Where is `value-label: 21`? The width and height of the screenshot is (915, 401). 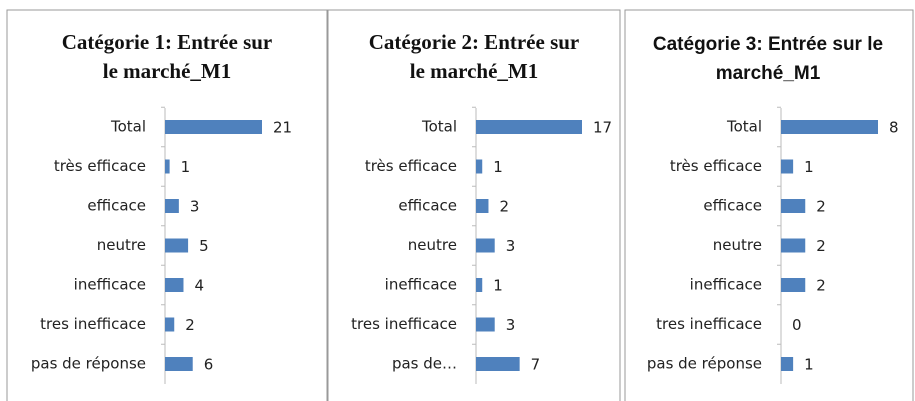
value-label: 21 is located at coordinates (282, 128).